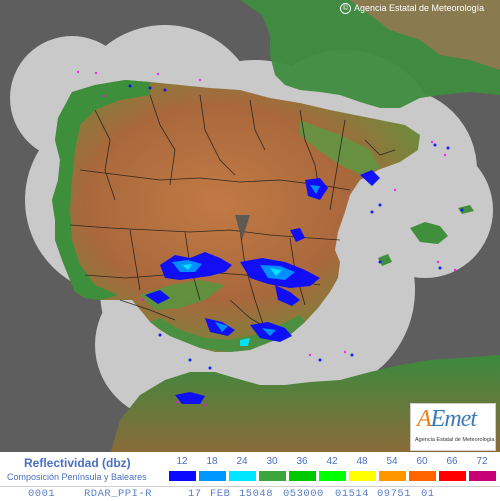 The width and height of the screenshot is (500, 501). What do you see at coordinates (419, 8) in the screenshot?
I see `copyright-text: Agencia Estatal de Meteorología` at bounding box center [419, 8].